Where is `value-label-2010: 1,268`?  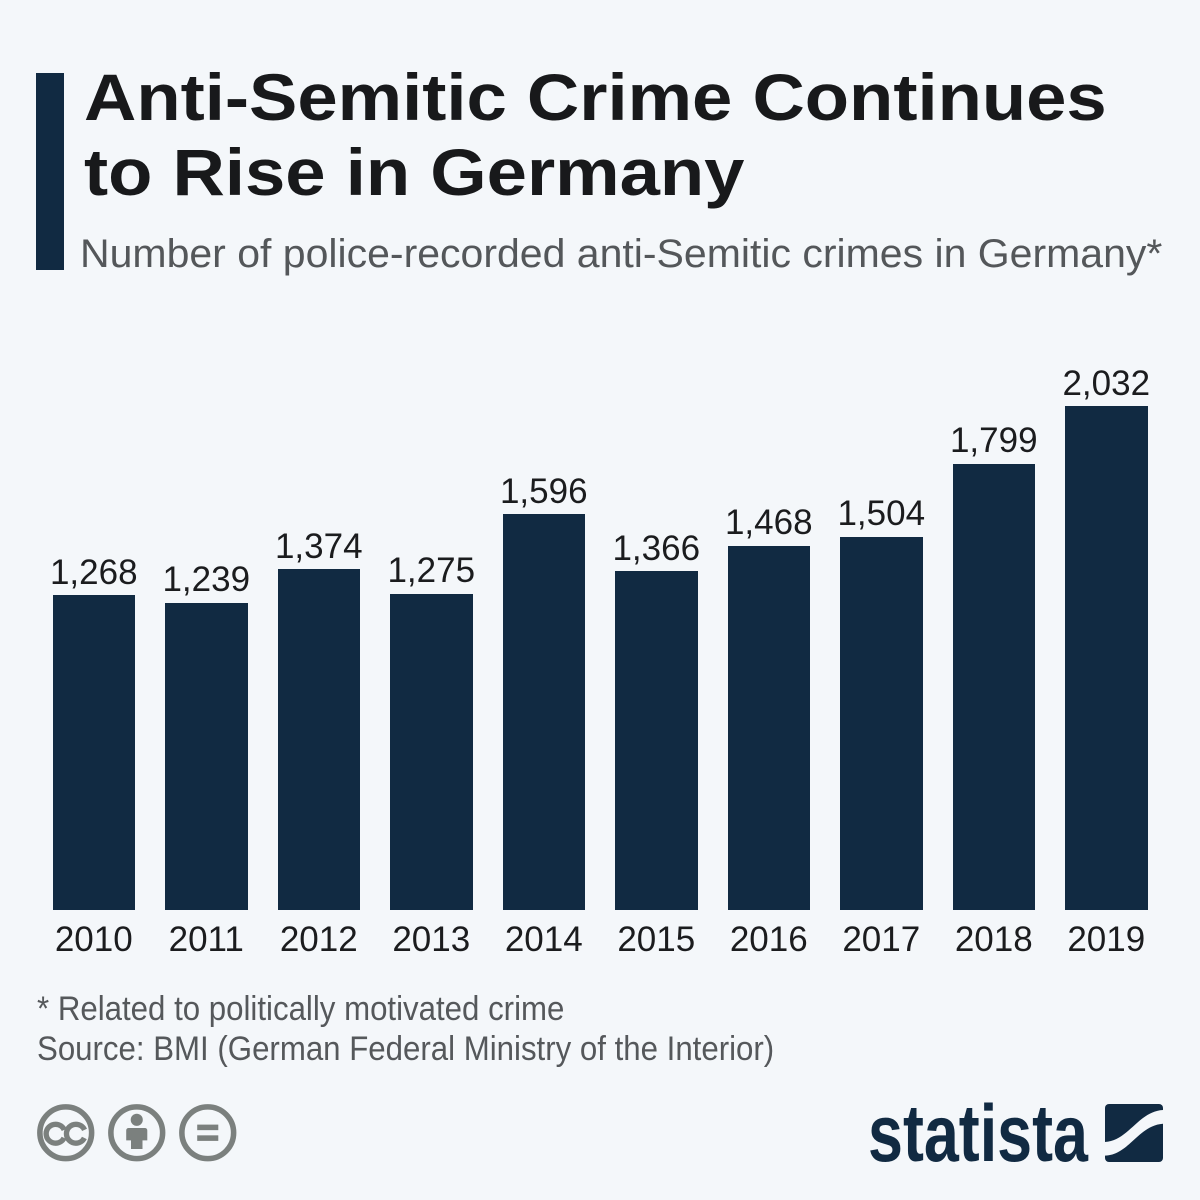 value-label-2010: 1,268 is located at coordinates (93, 572).